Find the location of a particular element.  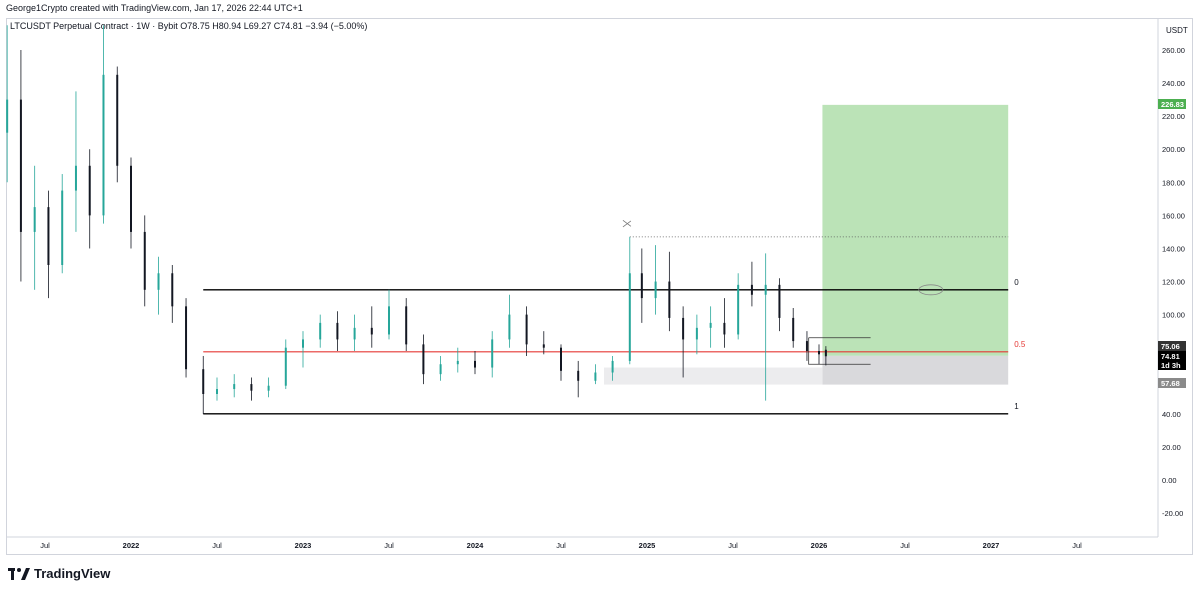

x-tick-label: 2022 is located at coordinates (131, 545).